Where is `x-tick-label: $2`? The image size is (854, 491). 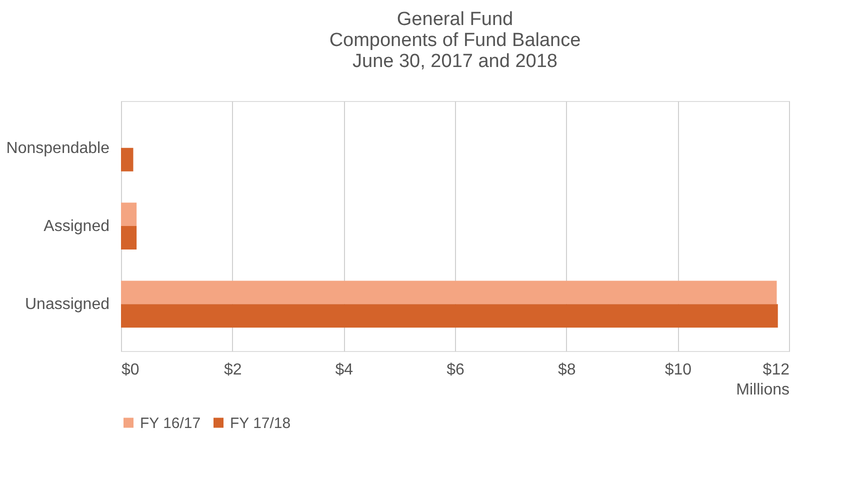 x-tick-label: $2 is located at coordinates (233, 370).